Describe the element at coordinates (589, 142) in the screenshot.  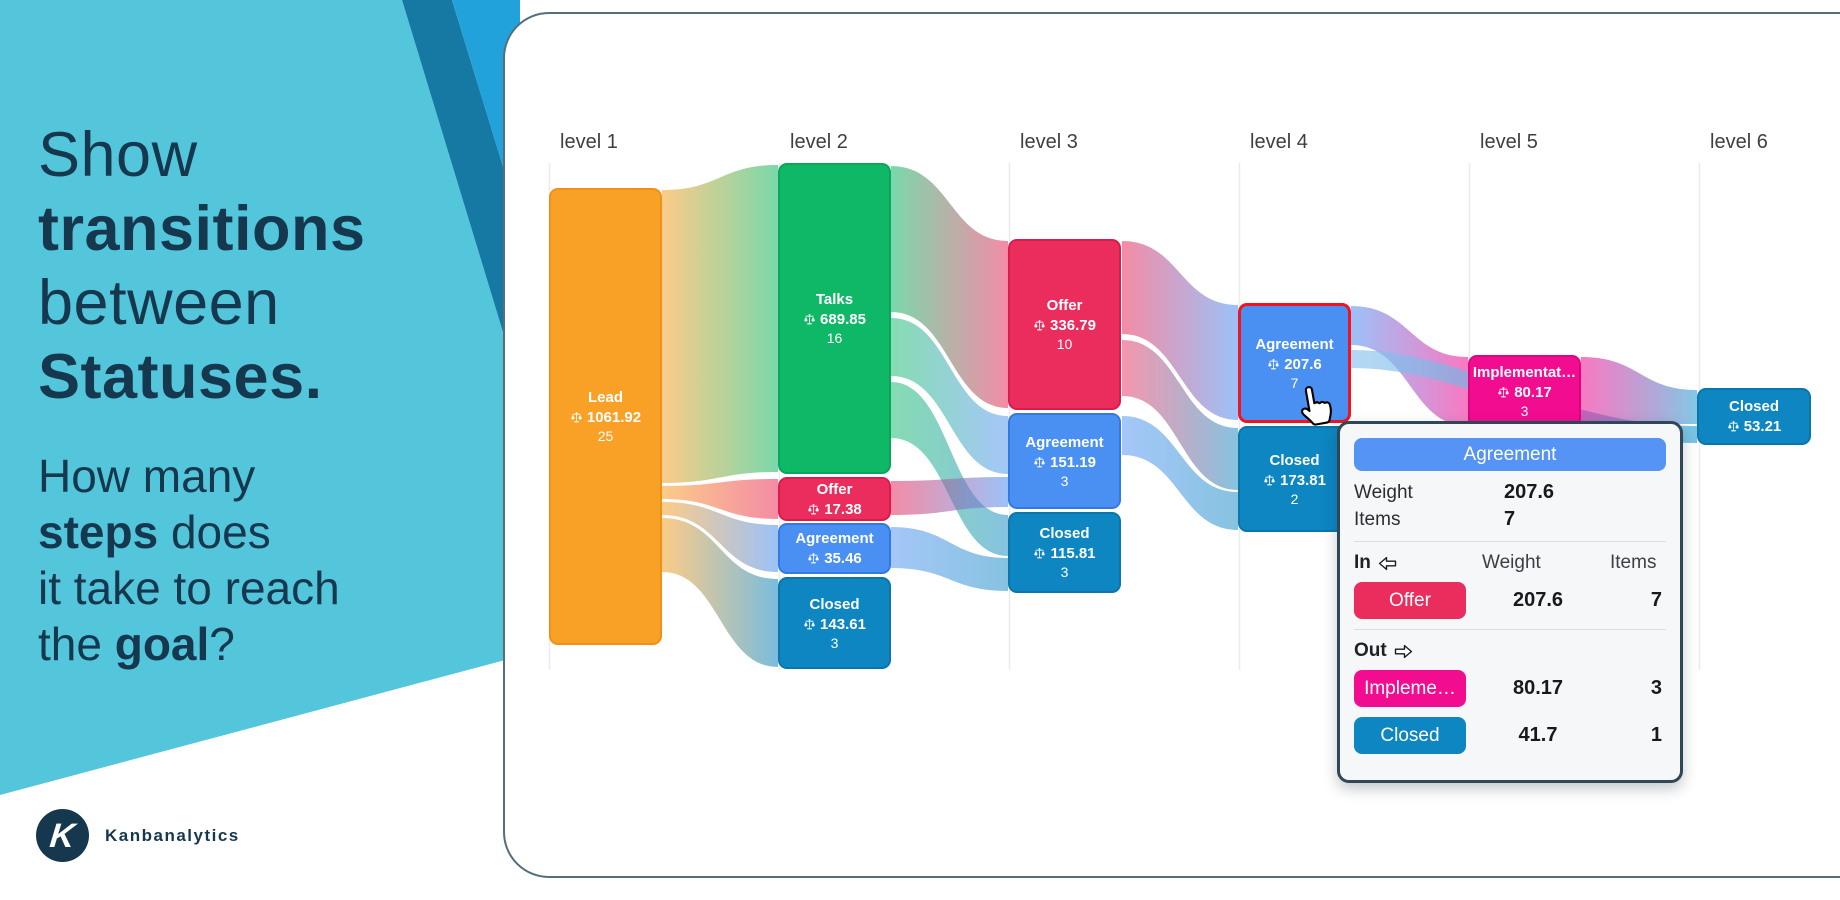
I see `level-label-1: level 1` at that location.